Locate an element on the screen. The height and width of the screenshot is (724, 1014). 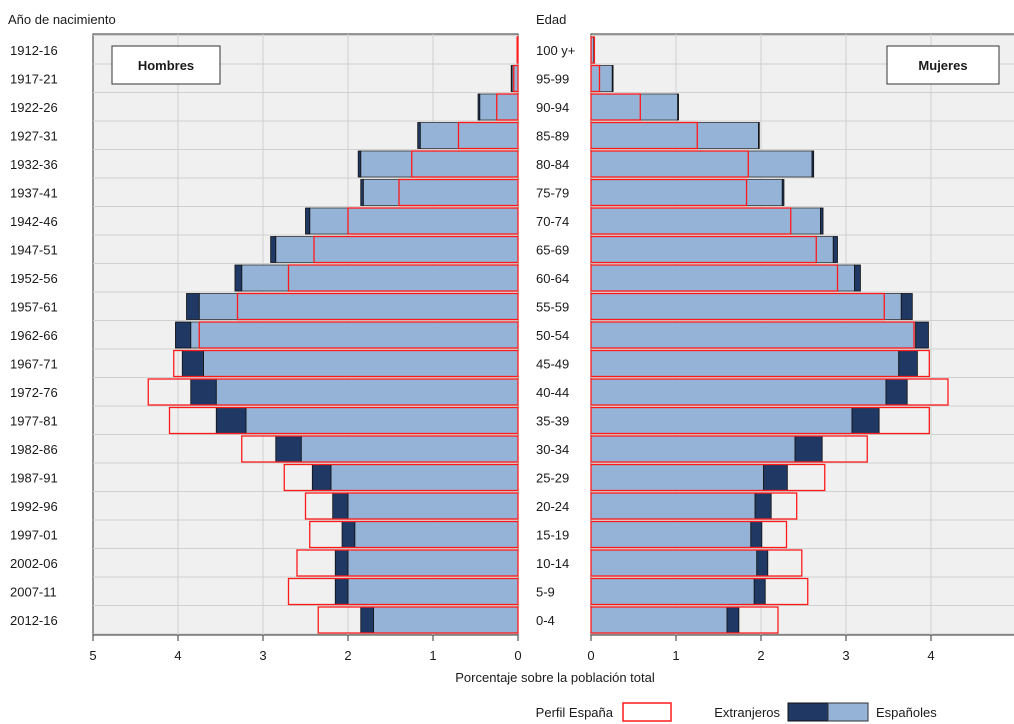
legend: Perfil España Extranjeros Españoles is located at coordinates (736, 712).